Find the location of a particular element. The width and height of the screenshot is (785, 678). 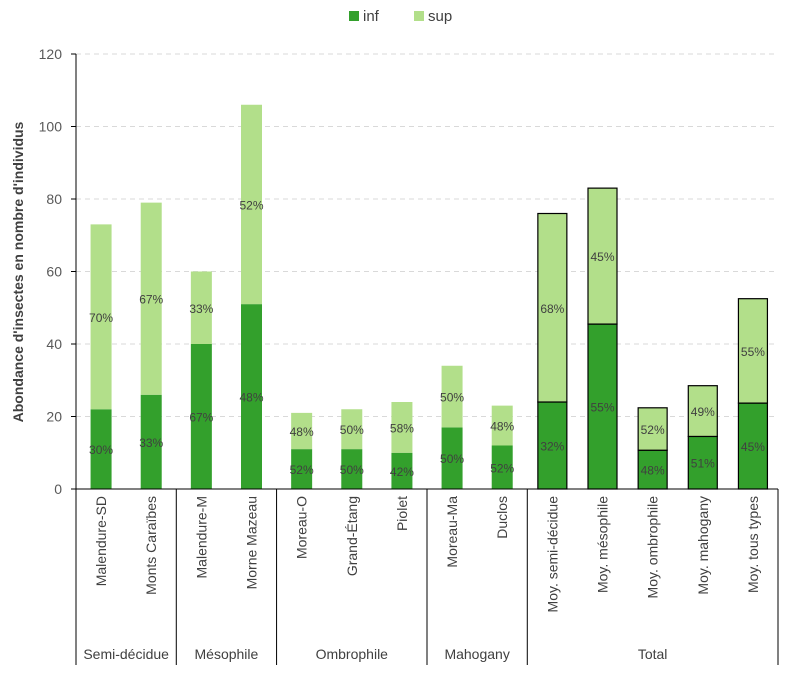

data-label: 42% is located at coordinates (402, 472).